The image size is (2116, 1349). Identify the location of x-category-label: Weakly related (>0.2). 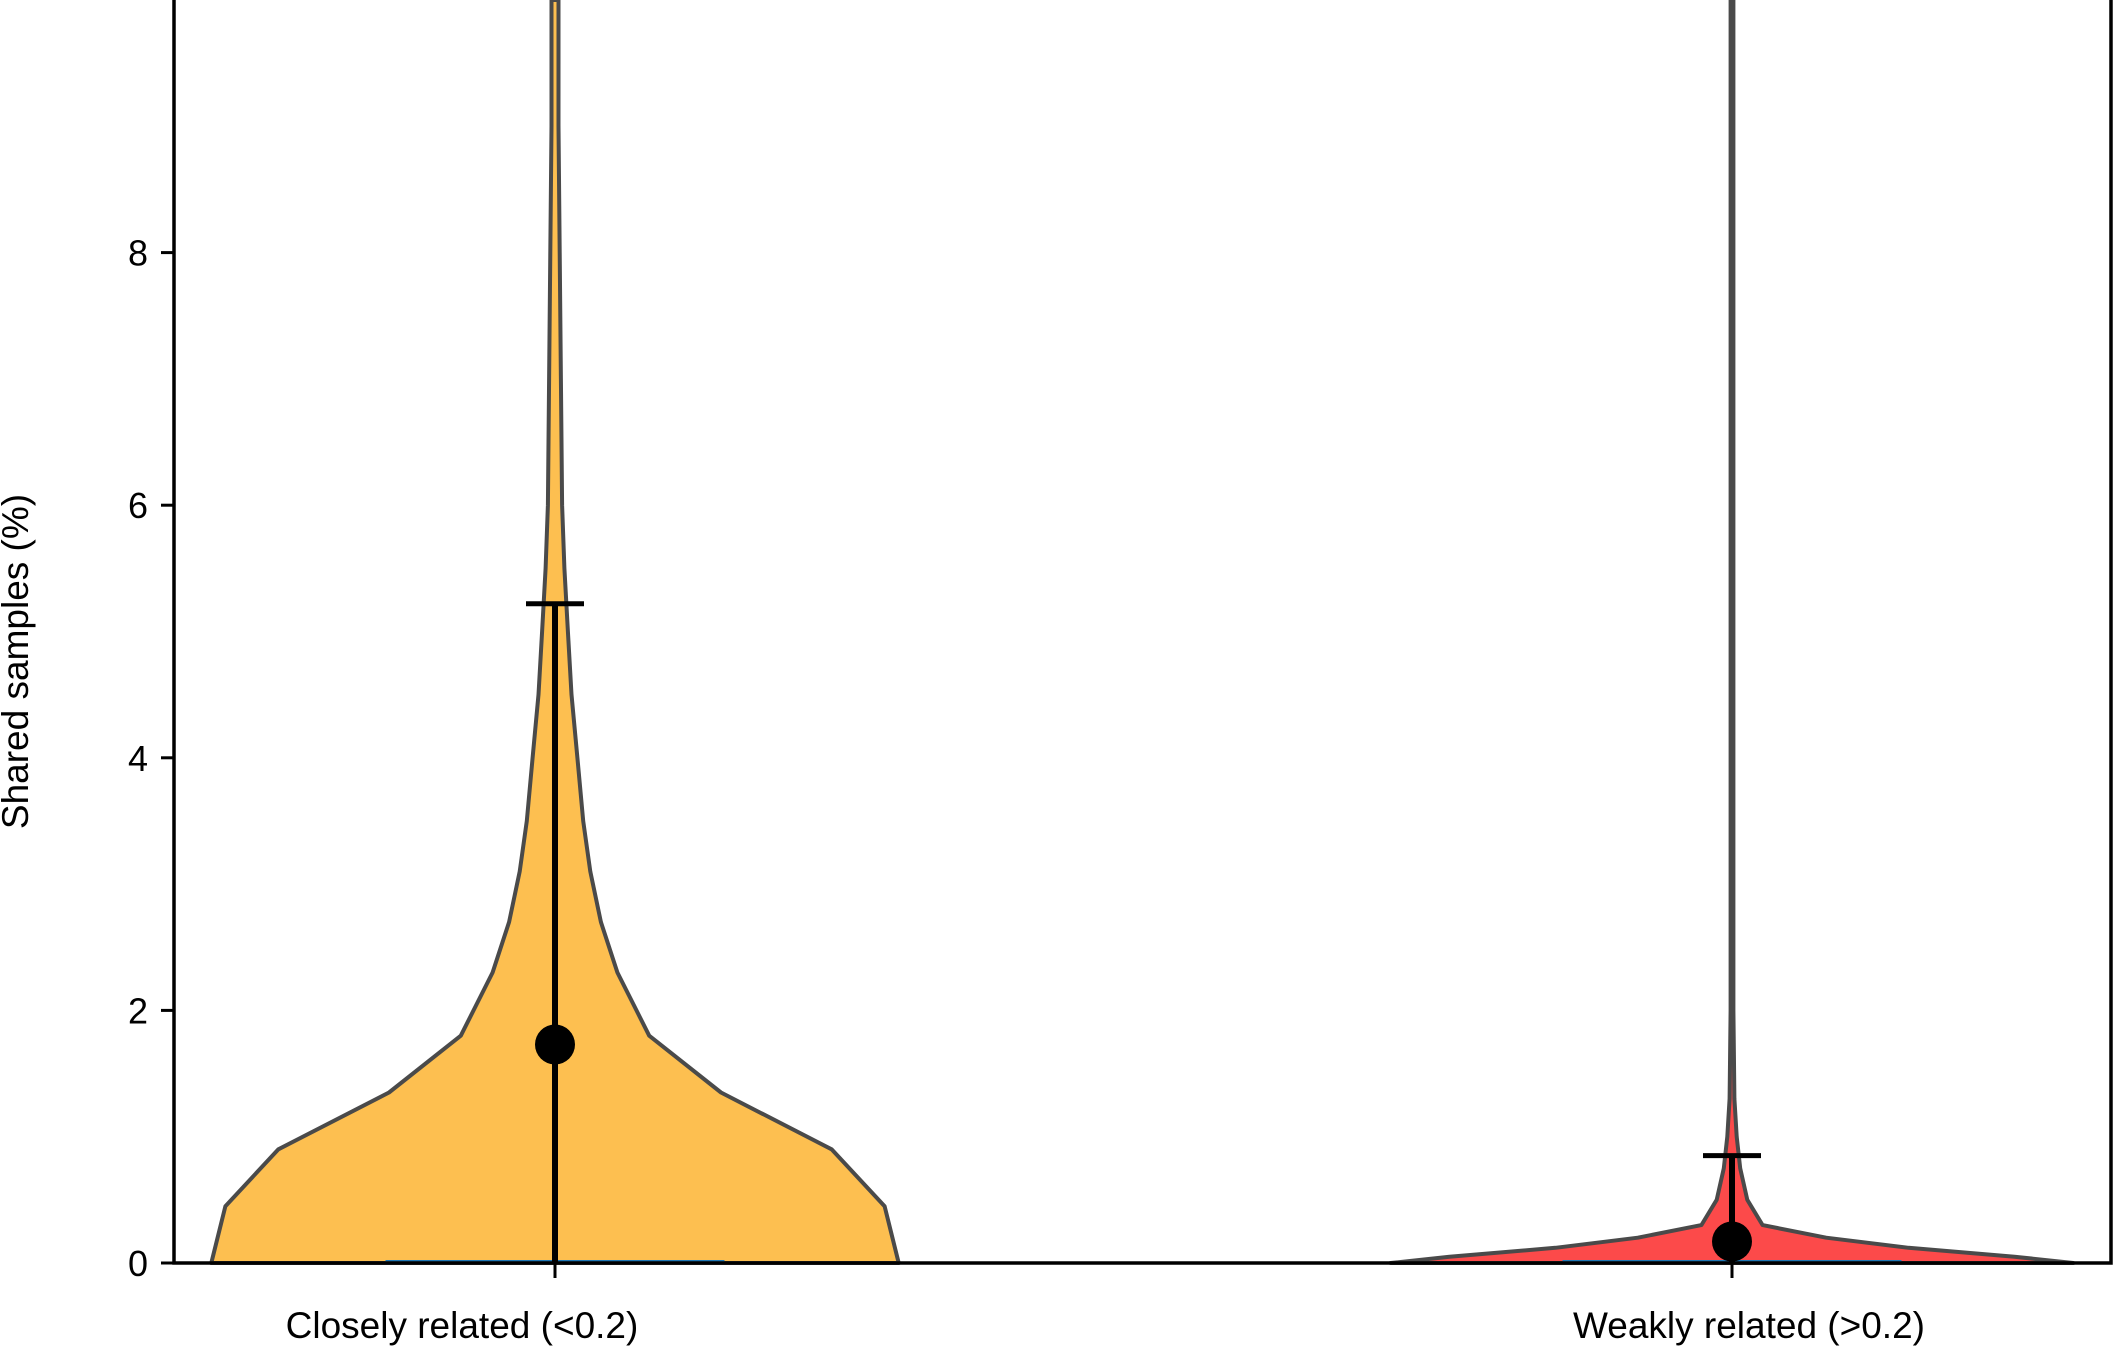
(1749, 1325).